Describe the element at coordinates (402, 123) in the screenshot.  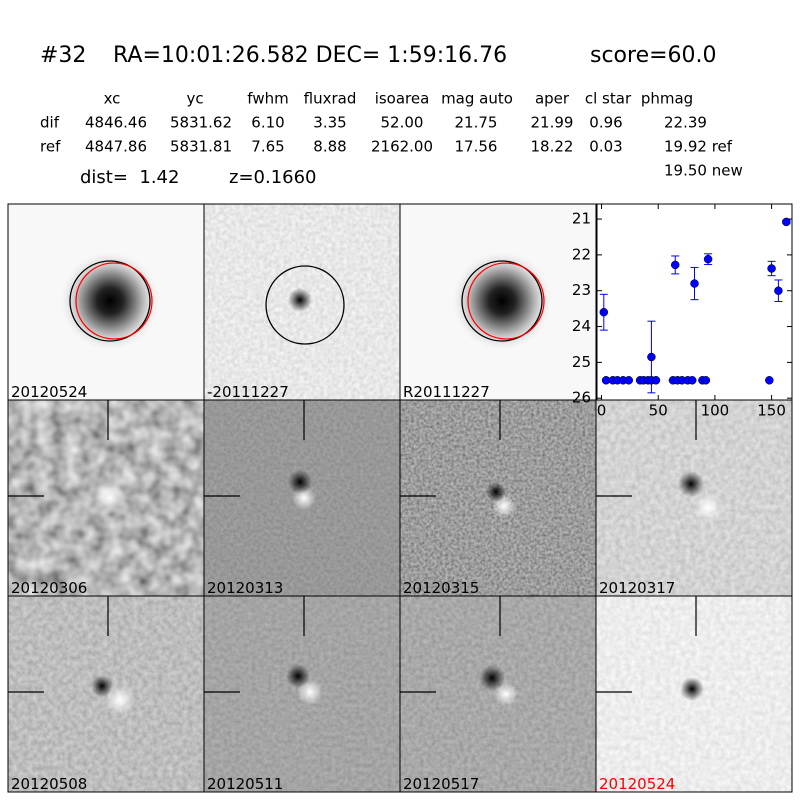
I see `table-cell: 52.00` at that location.